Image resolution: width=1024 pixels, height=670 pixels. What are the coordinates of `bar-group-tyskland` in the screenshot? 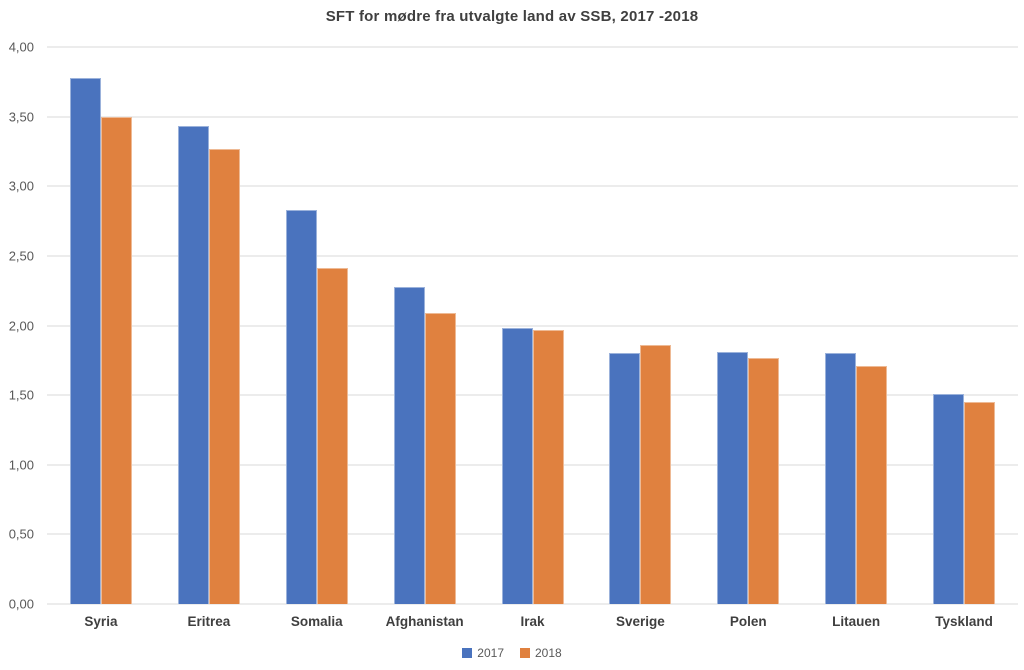 It's located at (964, 325).